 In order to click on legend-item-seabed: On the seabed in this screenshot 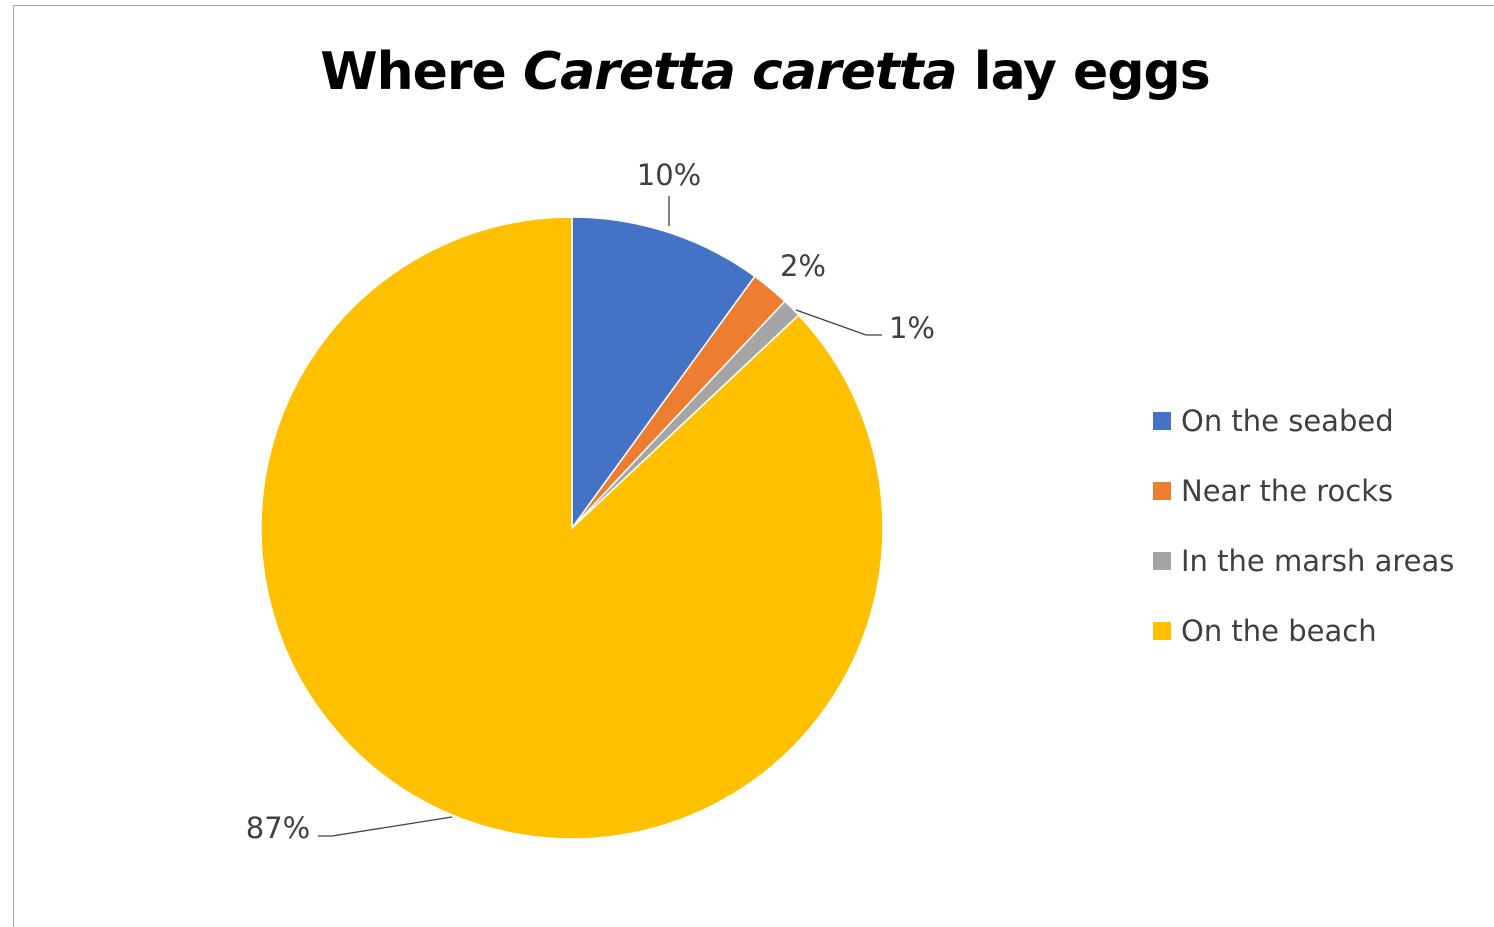, I will do `click(1303, 420)`.